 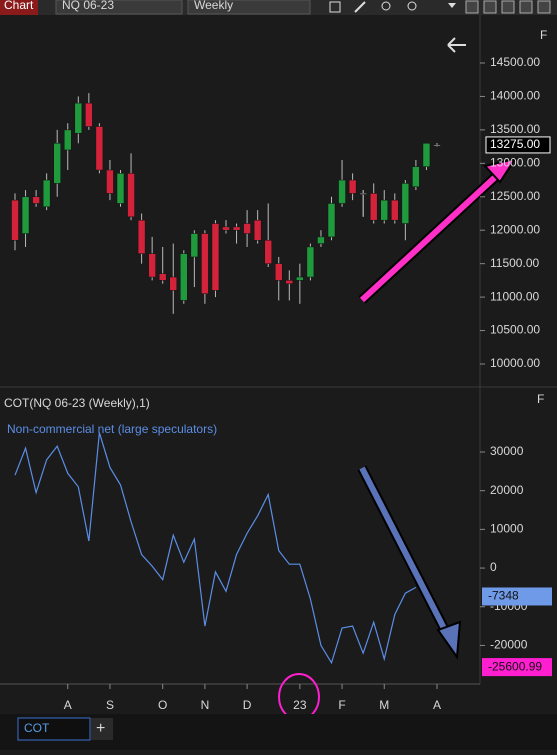 I want to click on tab-label: COT, so click(x=37, y=728).